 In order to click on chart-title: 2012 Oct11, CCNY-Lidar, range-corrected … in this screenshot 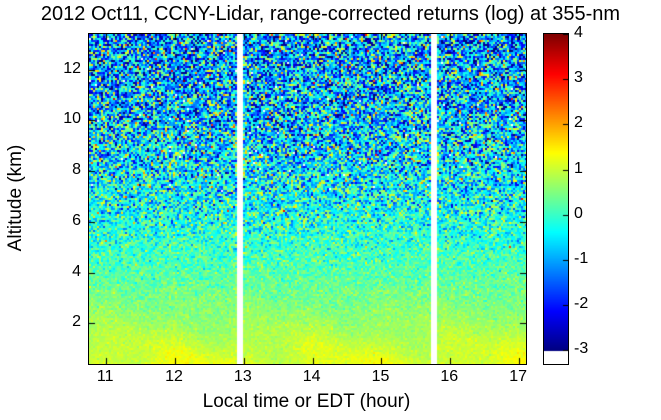, I will do `click(330, 14)`.